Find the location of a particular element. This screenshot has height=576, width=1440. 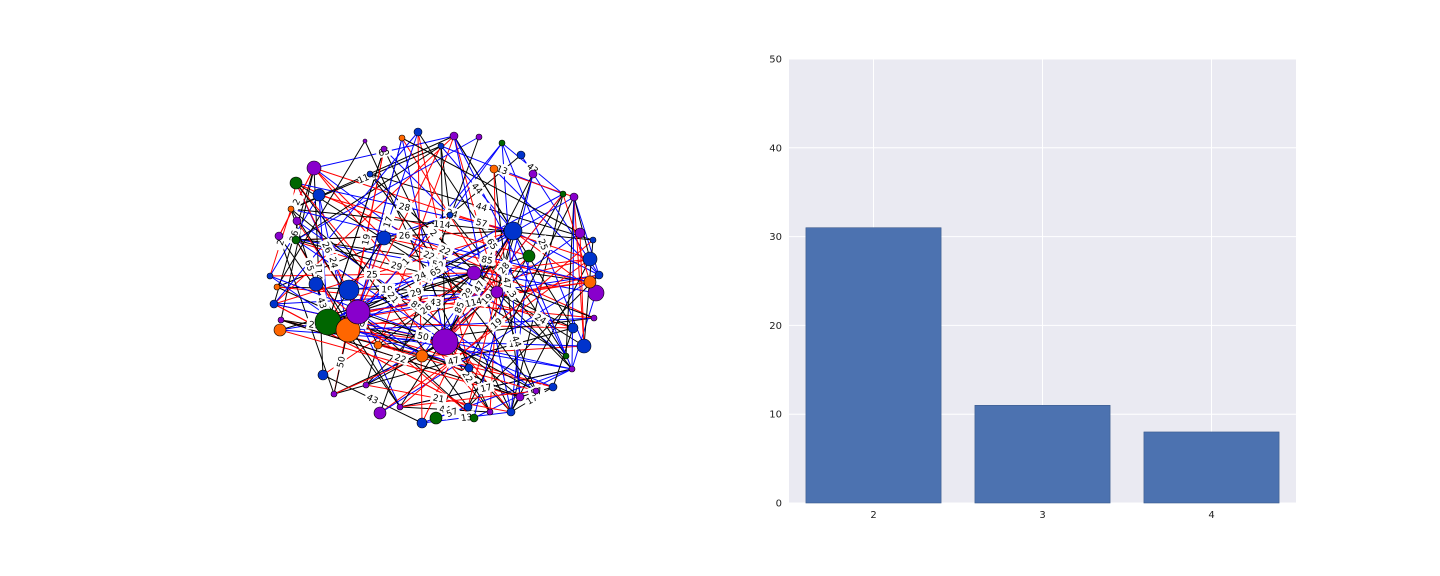

x-tick-label: 3 is located at coordinates (1042, 515).